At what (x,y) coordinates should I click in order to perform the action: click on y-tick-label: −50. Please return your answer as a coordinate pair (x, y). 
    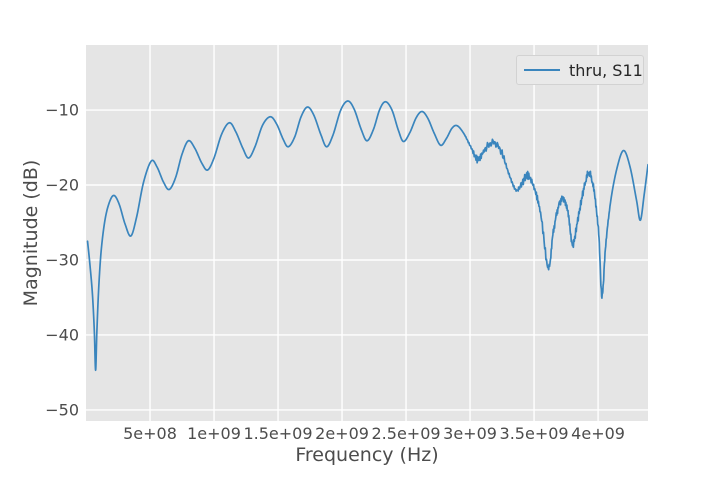
    Looking at the image, I should click on (62, 410).